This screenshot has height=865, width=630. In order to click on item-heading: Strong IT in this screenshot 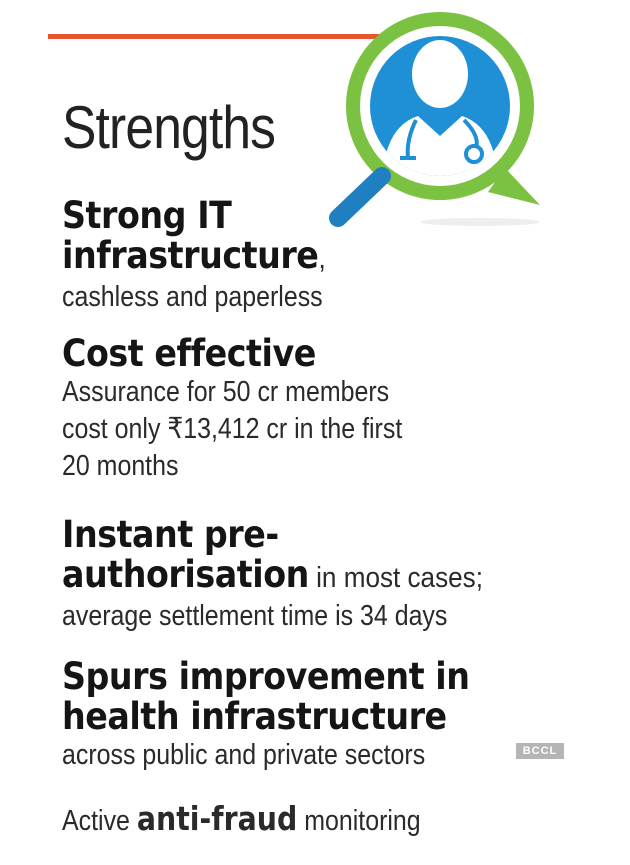, I will do `click(147, 215)`.